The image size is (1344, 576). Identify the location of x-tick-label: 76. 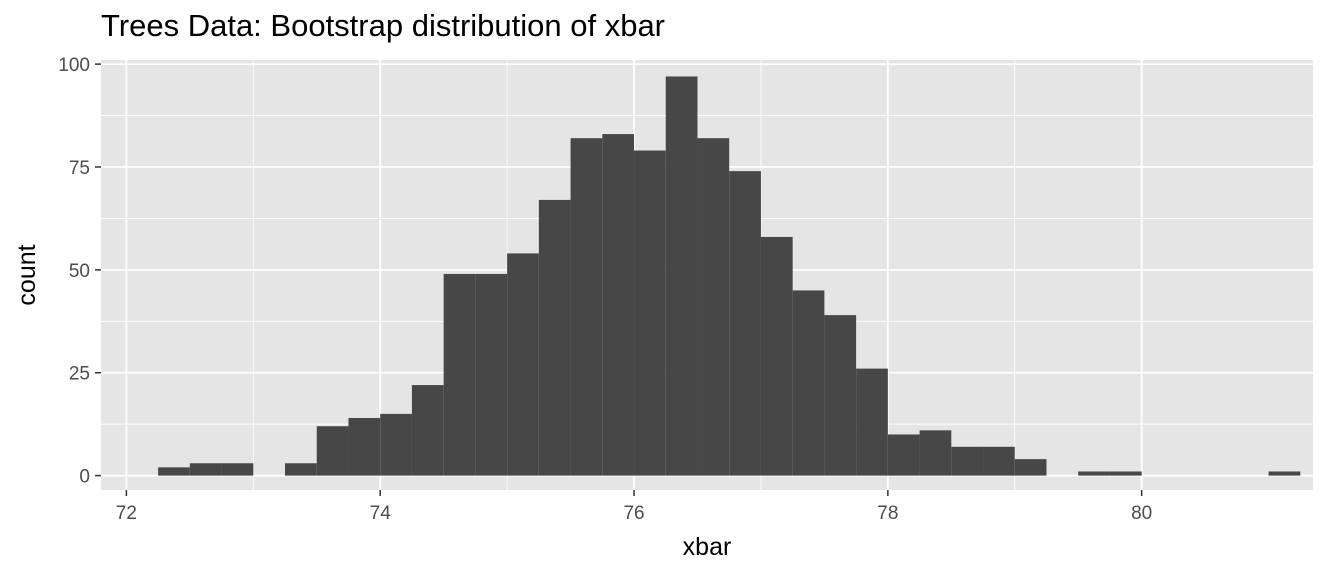
(633, 513).